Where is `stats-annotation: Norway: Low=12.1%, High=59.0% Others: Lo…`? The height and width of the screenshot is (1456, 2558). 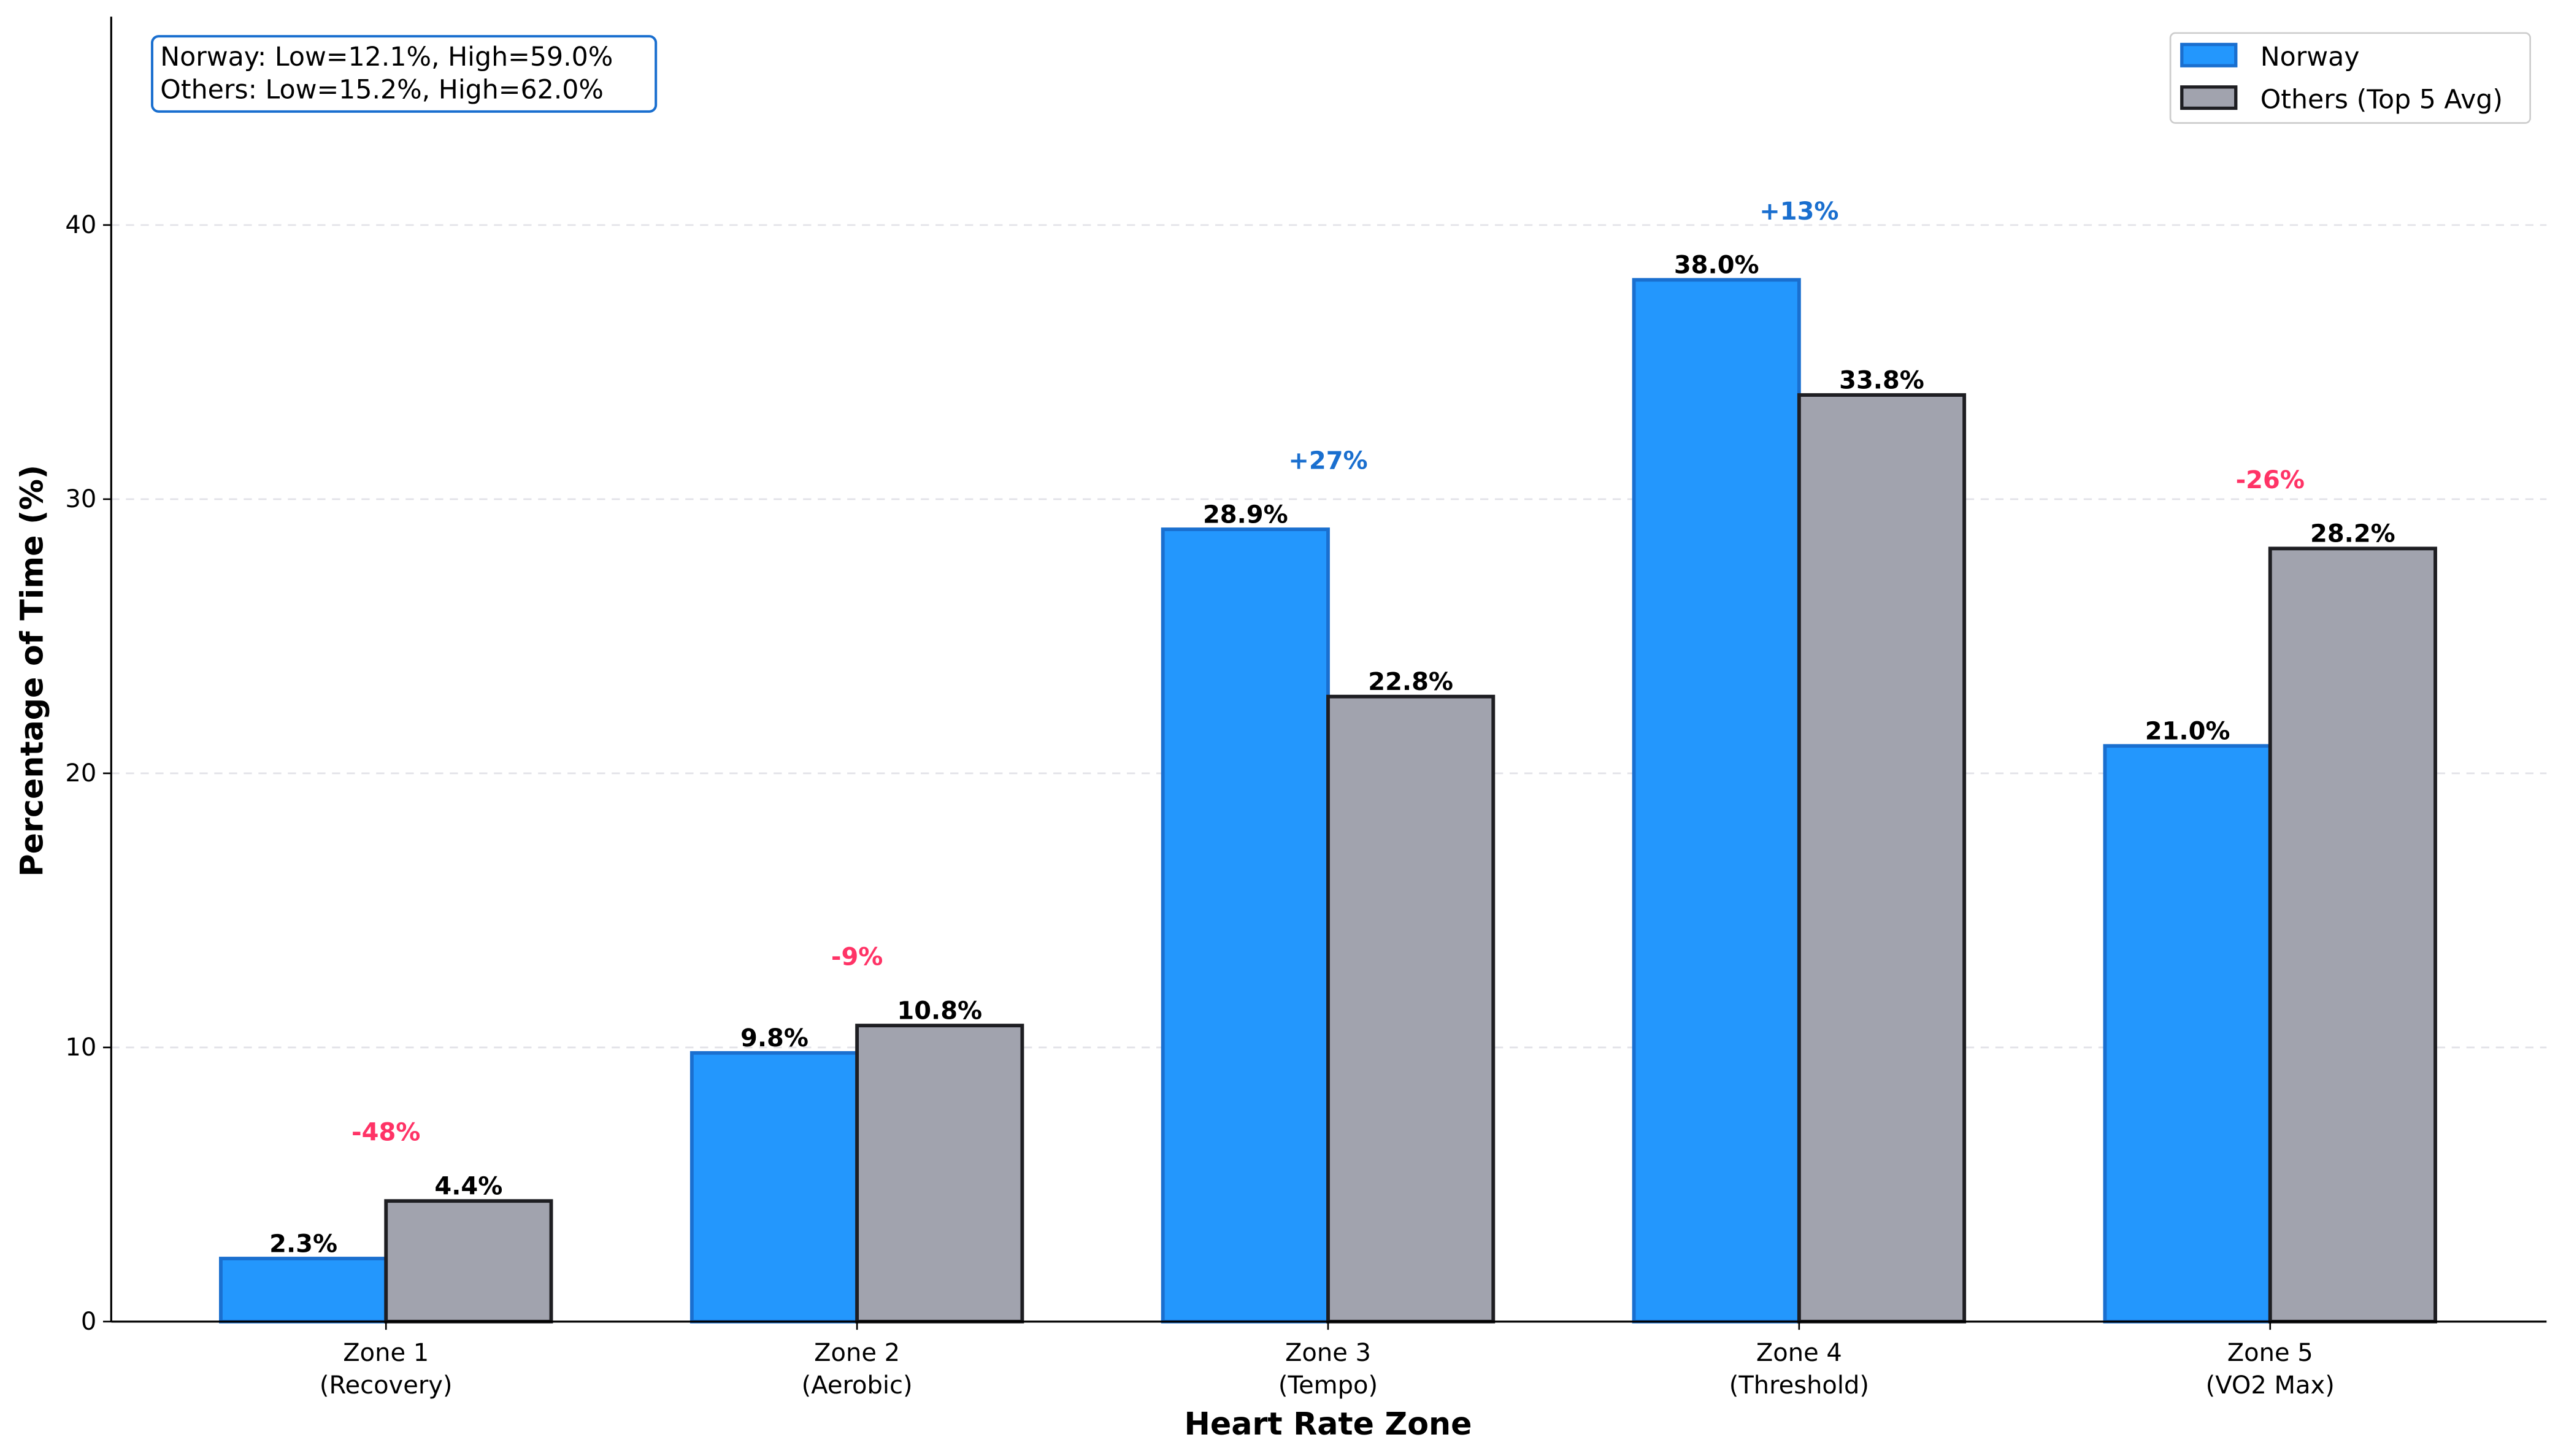
stats-annotation: Norway: Low=12.1%, High=59.0% Others: Lo… is located at coordinates (404, 74).